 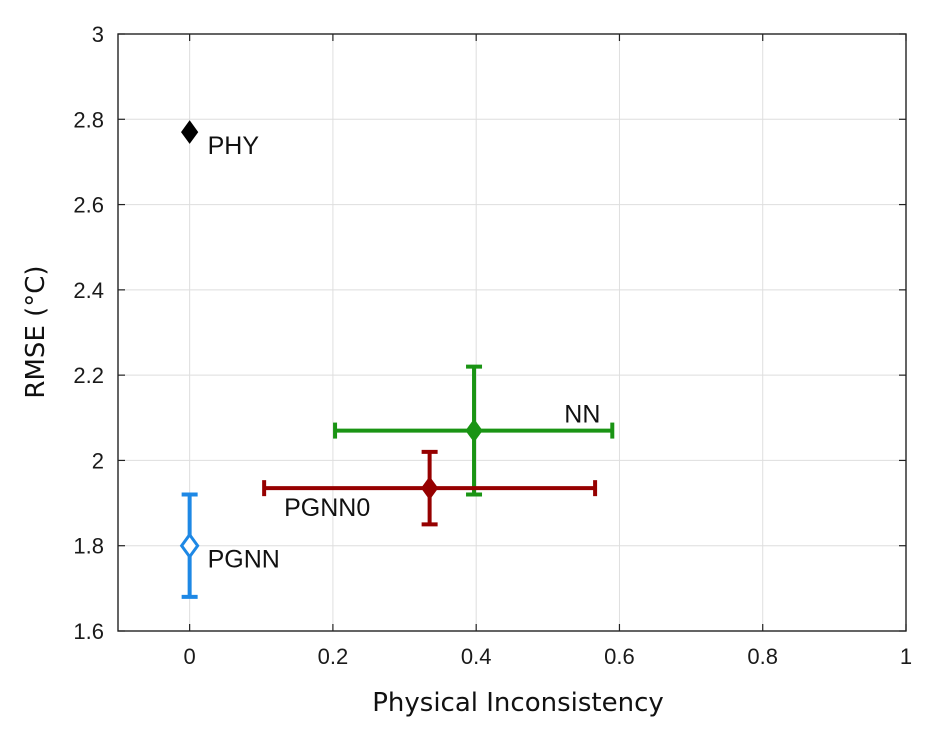 I want to click on y-axis-title: RMSE (°C), so click(x=36, y=331).